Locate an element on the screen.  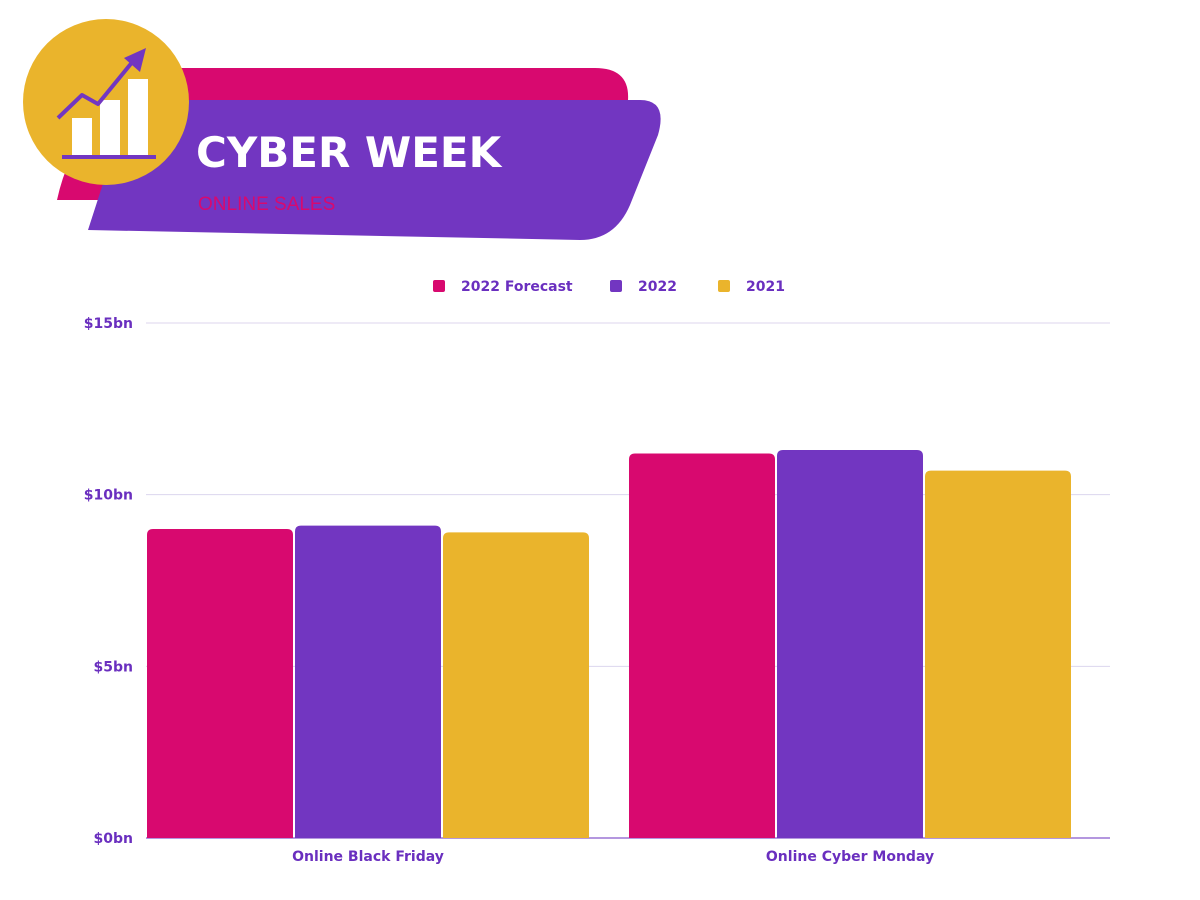
legend-label: 2022 is located at coordinates (657, 287).